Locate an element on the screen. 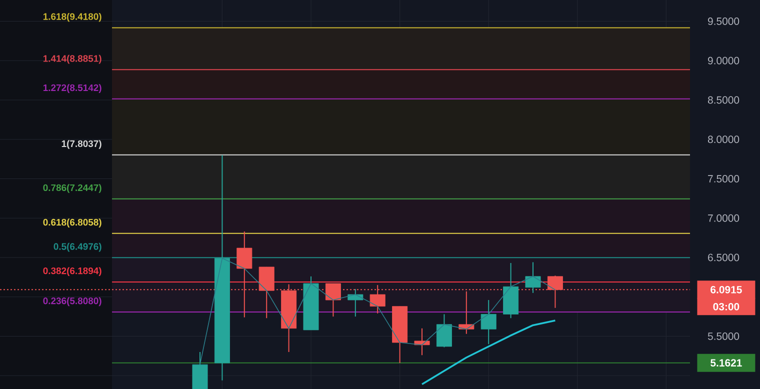  y-tick-label: 5.5000 is located at coordinates (724, 336).